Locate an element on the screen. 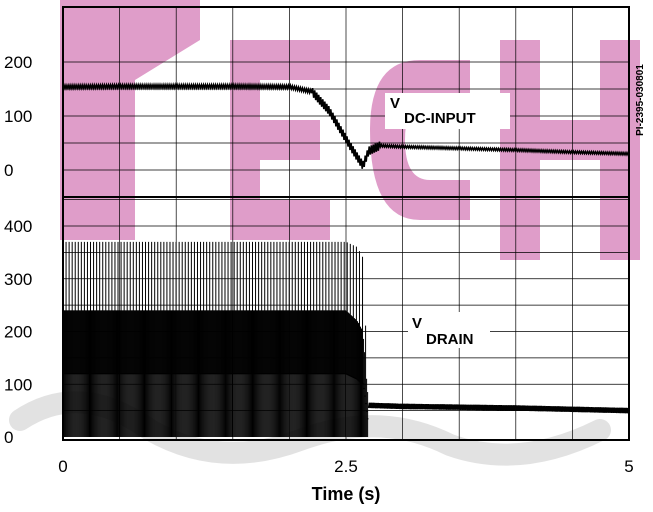 The width and height of the screenshot is (653, 512). y-ticks-bottom: 400 300 200 100 0 is located at coordinates (18, 332).